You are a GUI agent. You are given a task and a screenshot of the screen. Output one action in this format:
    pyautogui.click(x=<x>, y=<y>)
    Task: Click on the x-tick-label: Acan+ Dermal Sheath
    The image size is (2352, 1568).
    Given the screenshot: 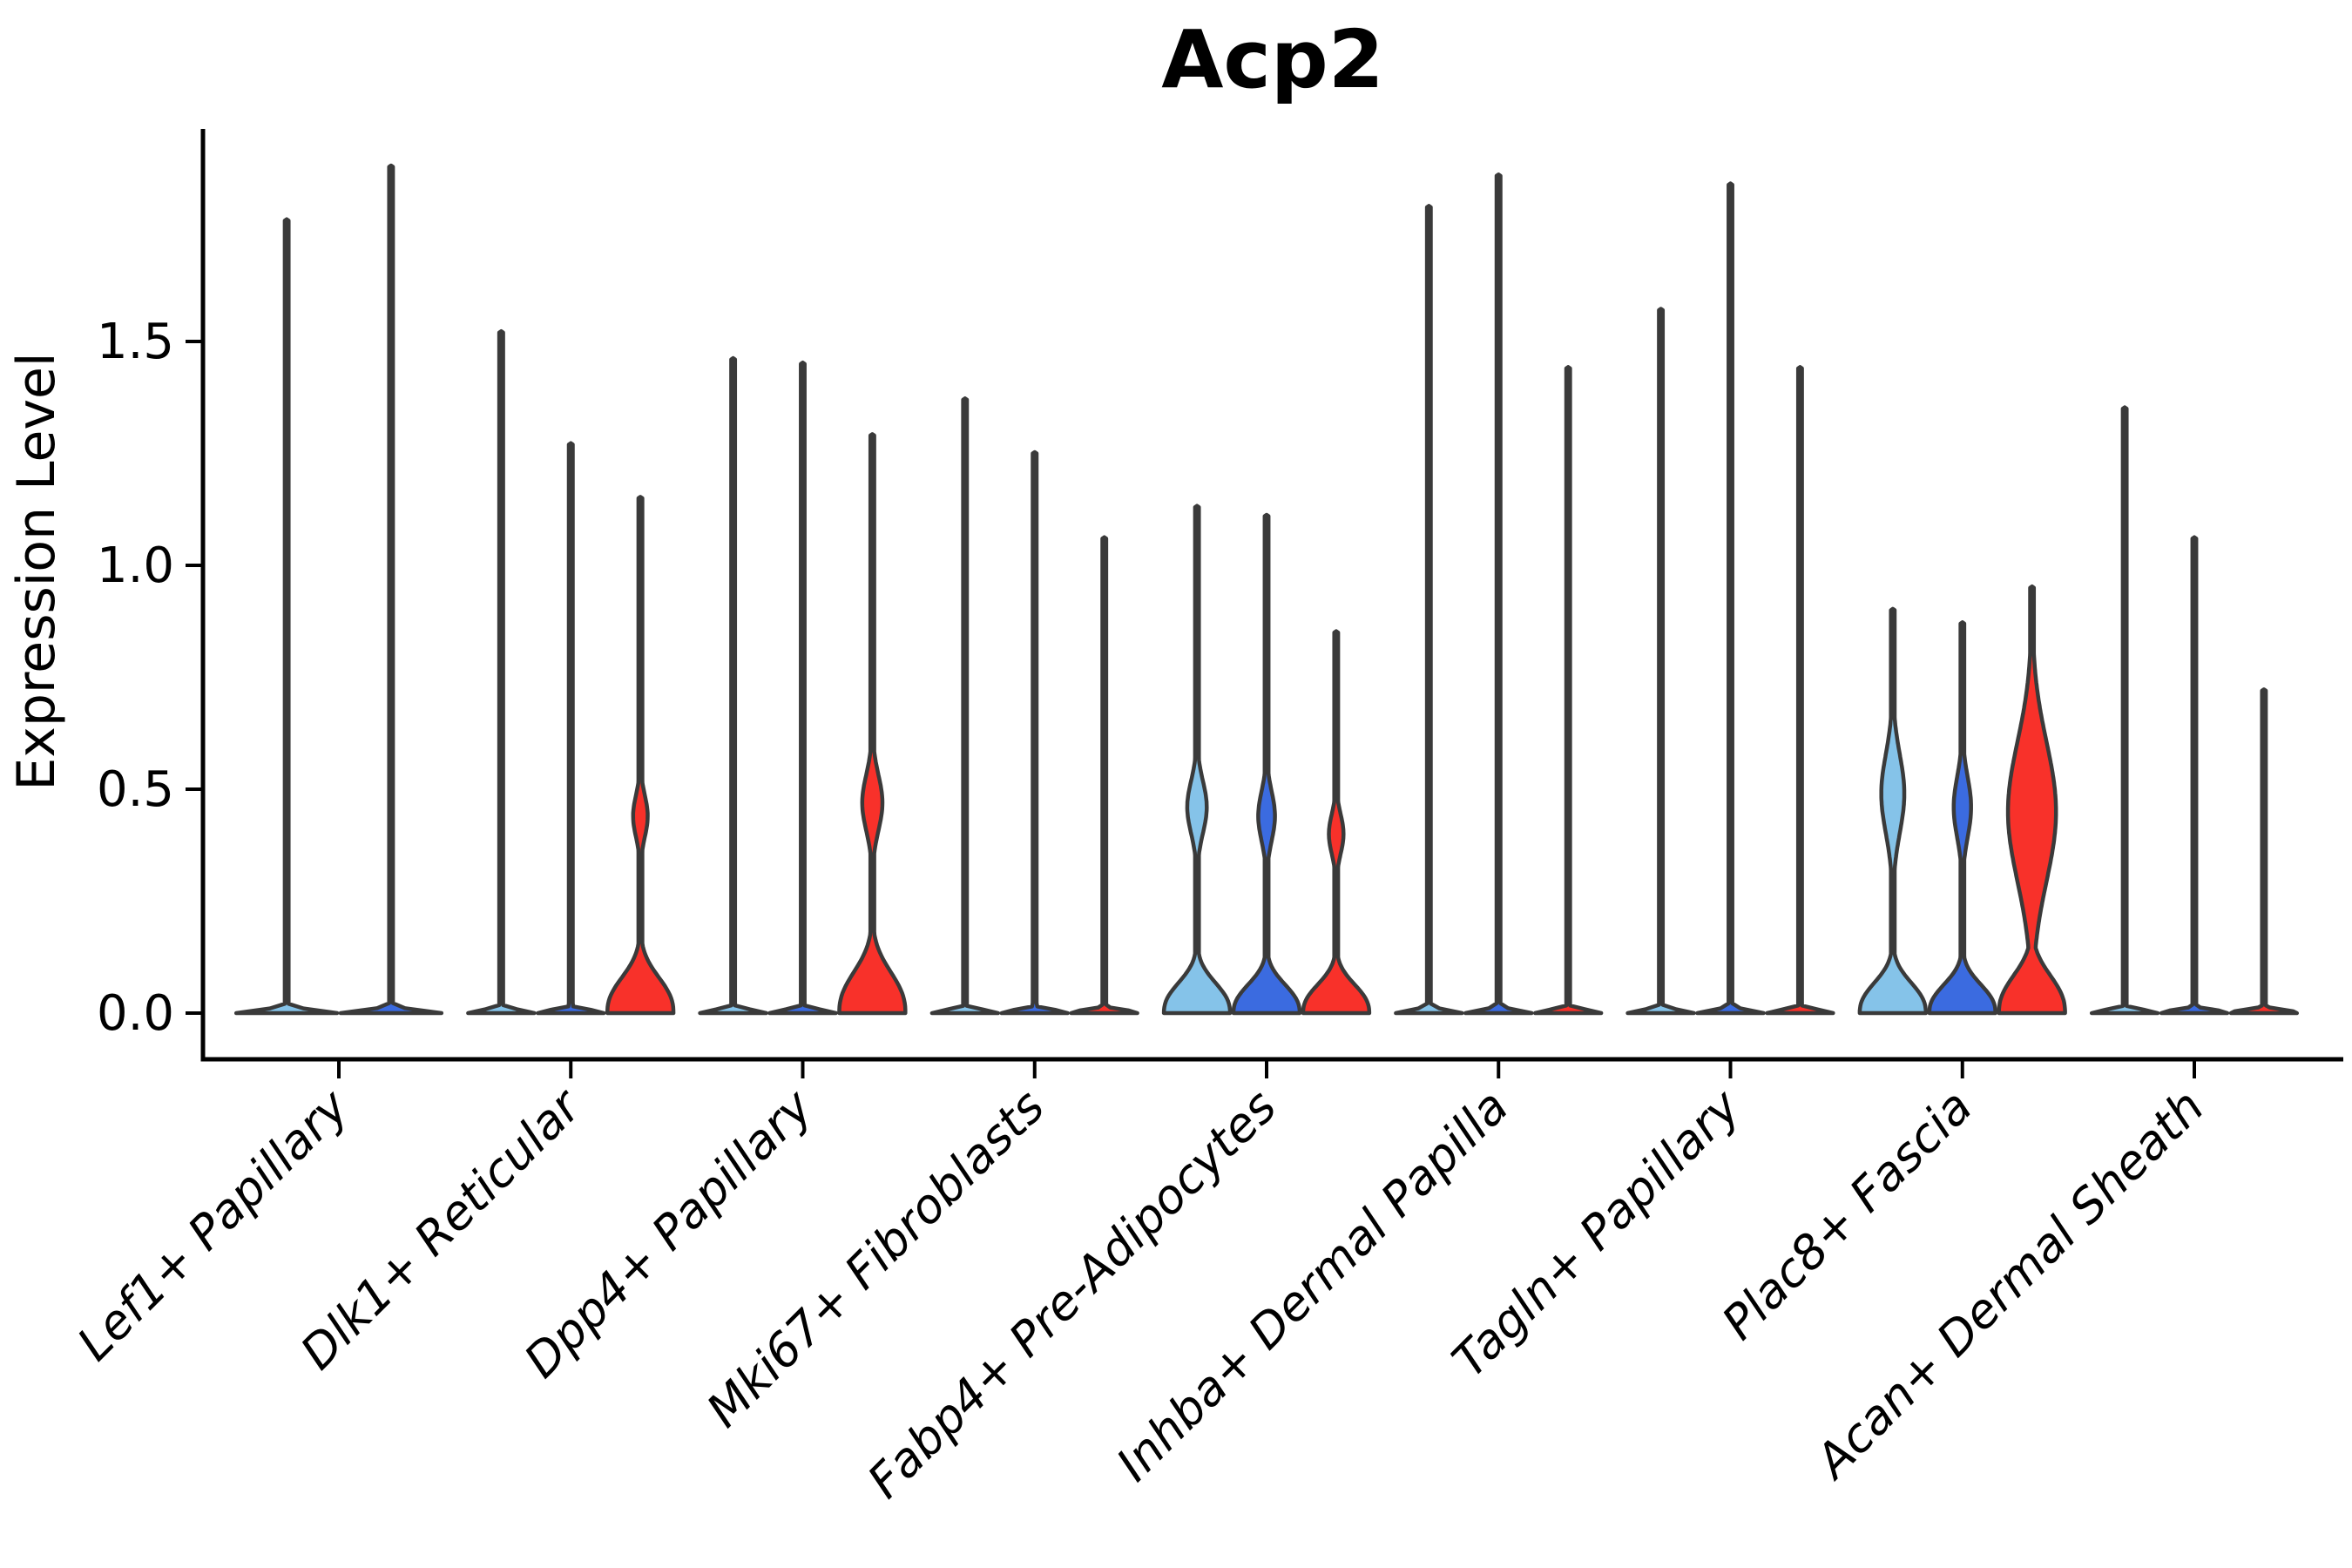 What is the action you would take?
    pyautogui.click(x=2008, y=1284)
    